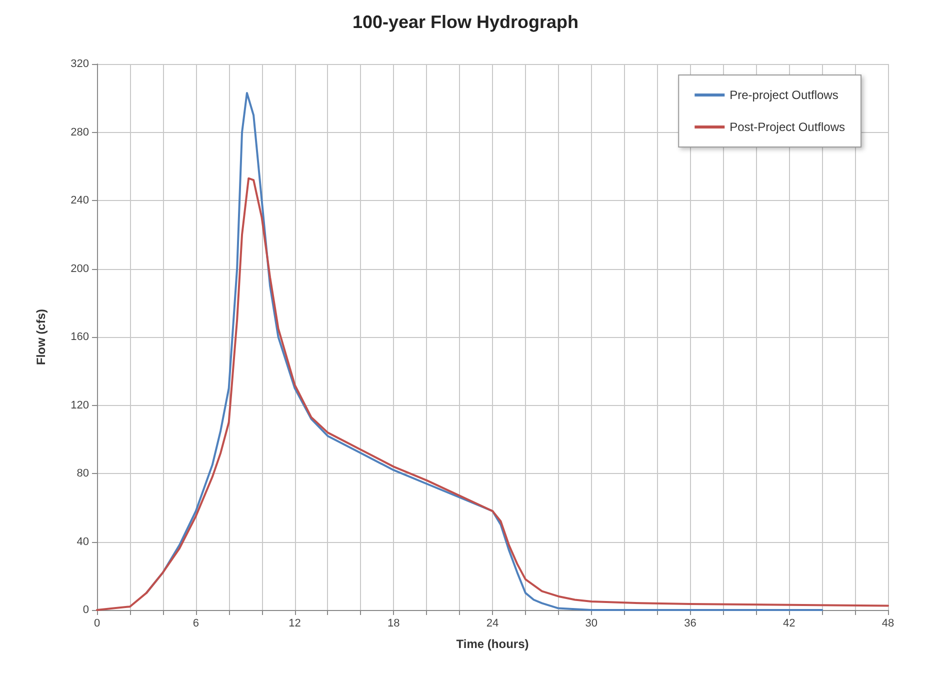  I want to click on y-tick-label: 0, so click(85, 610).